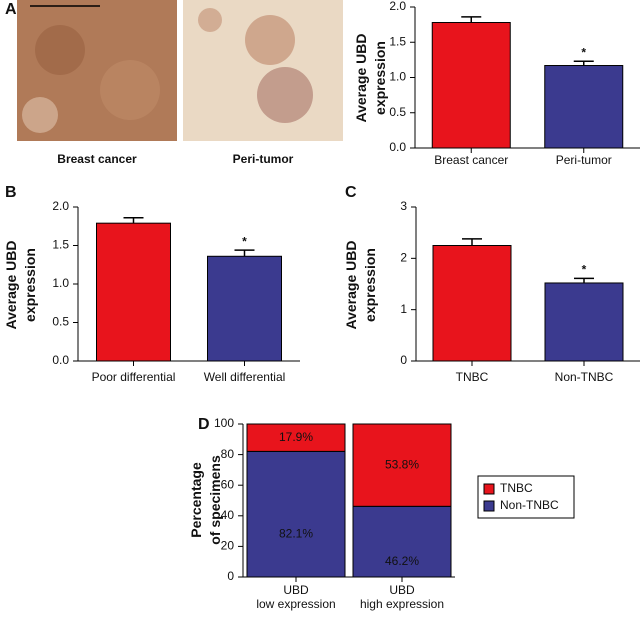 The width and height of the screenshot is (644, 617). I want to click on y-tick-label: 40, so click(228, 515).